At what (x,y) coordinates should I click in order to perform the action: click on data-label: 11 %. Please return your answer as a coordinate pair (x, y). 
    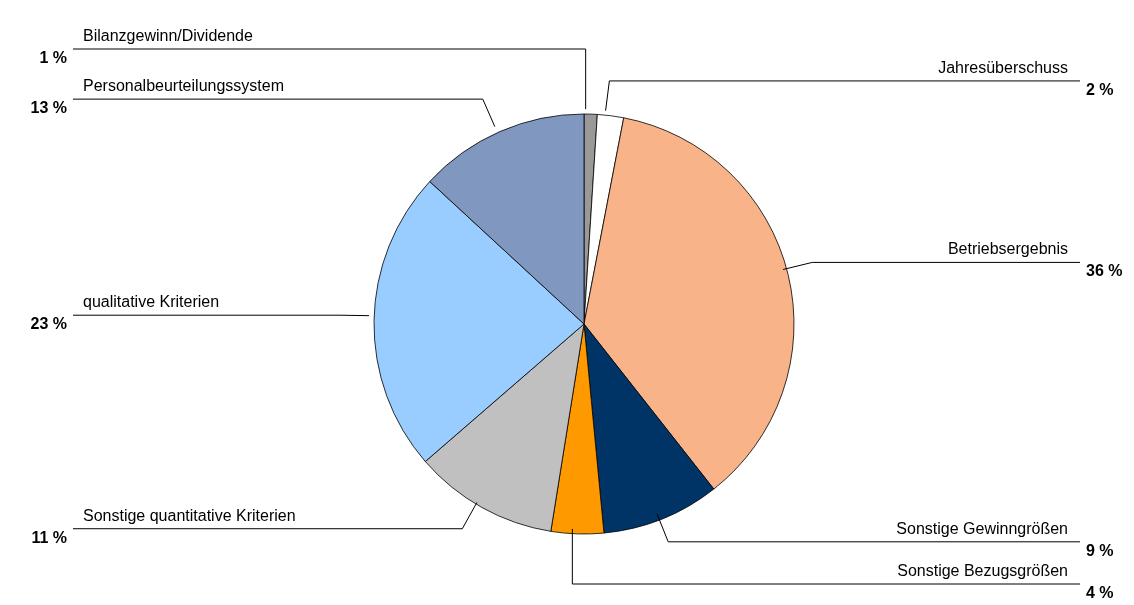
    Looking at the image, I should click on (49, 537).